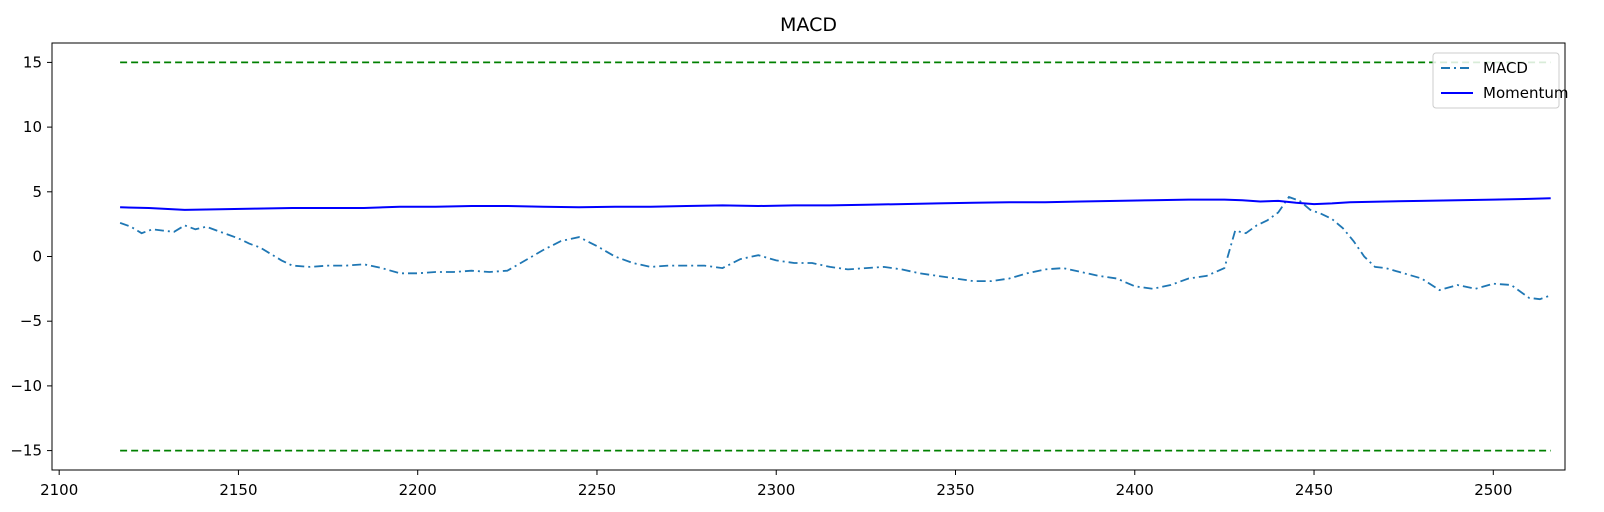  What do you see at coordinates (597, 490) in the screenshot?
I see `x-tick-label: 2250` at bounding box center [597, 490].